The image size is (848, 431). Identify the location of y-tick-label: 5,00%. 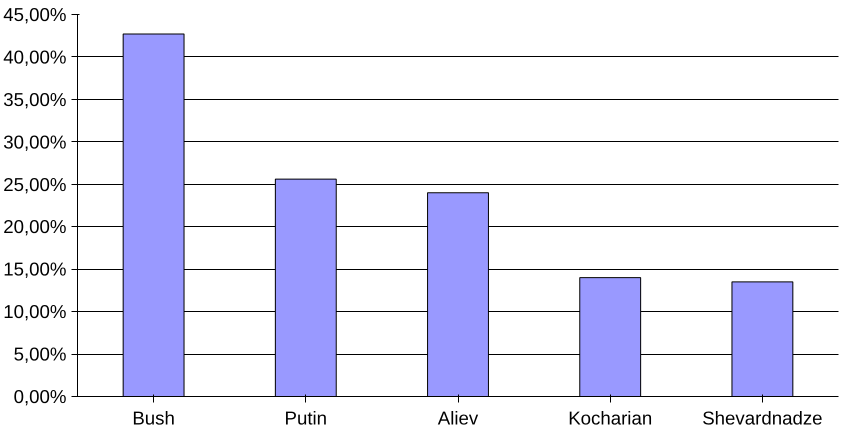
(40, 354).